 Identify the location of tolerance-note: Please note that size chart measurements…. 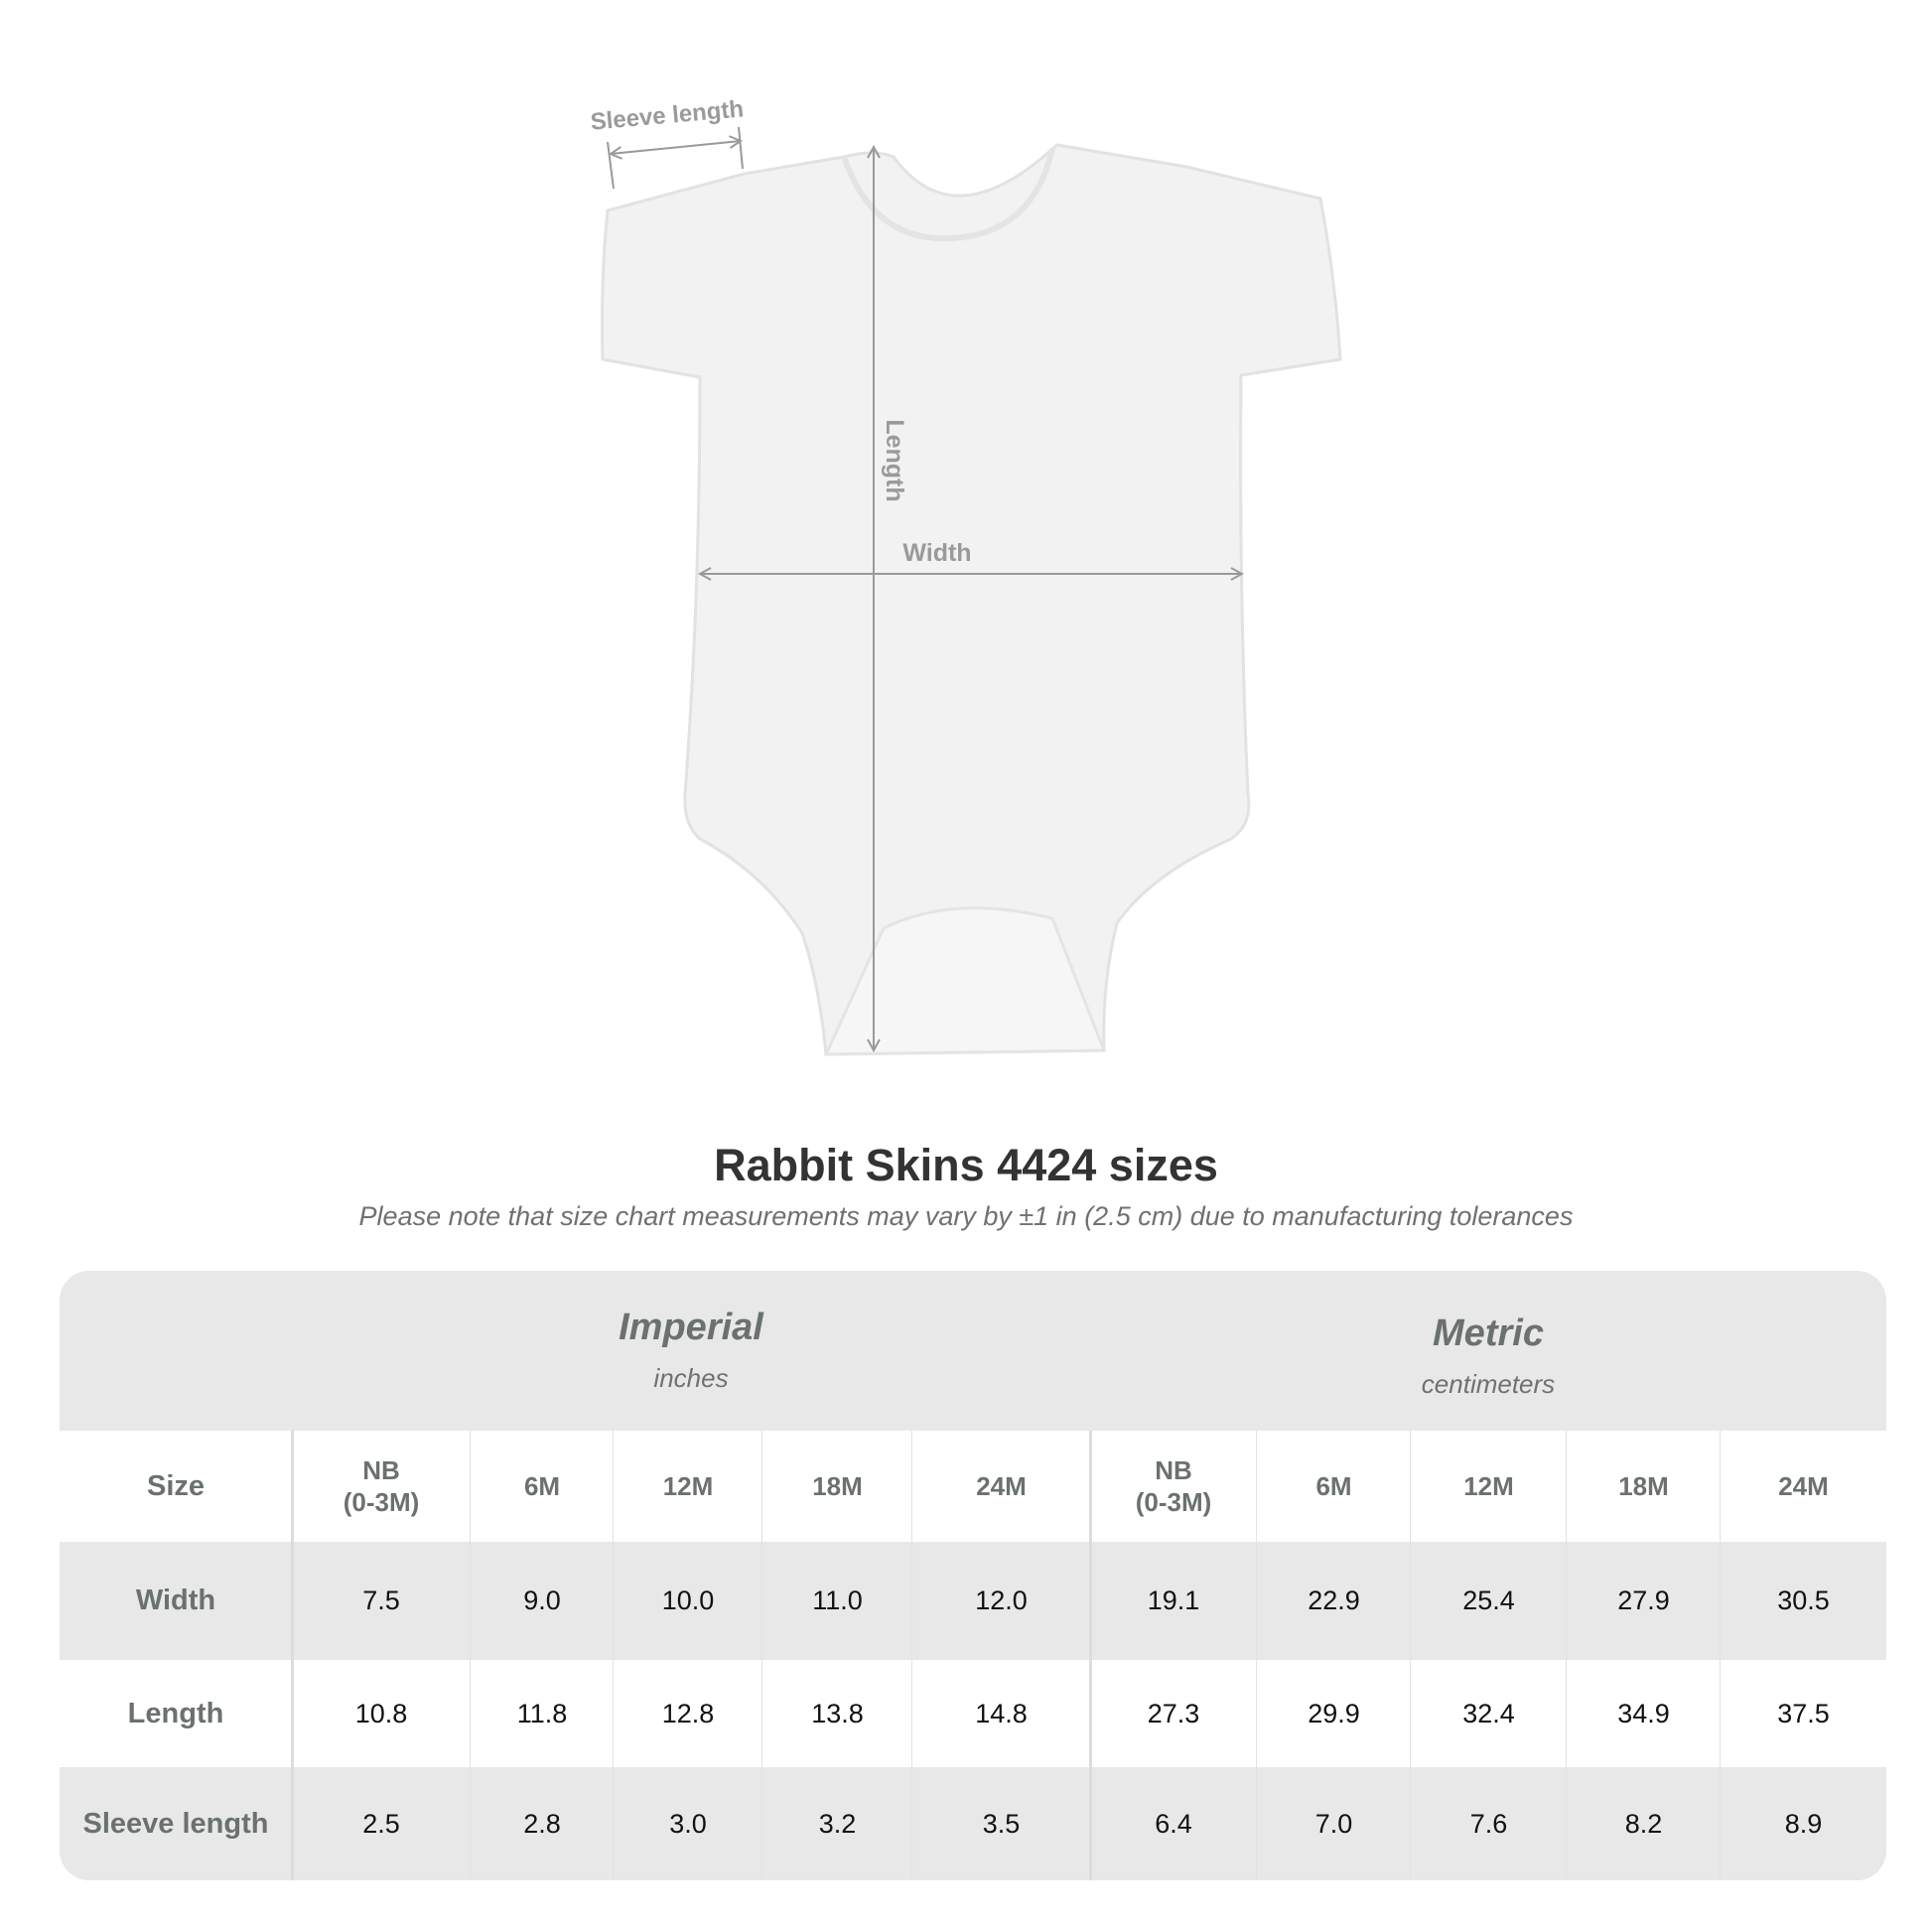
(966, 1216).